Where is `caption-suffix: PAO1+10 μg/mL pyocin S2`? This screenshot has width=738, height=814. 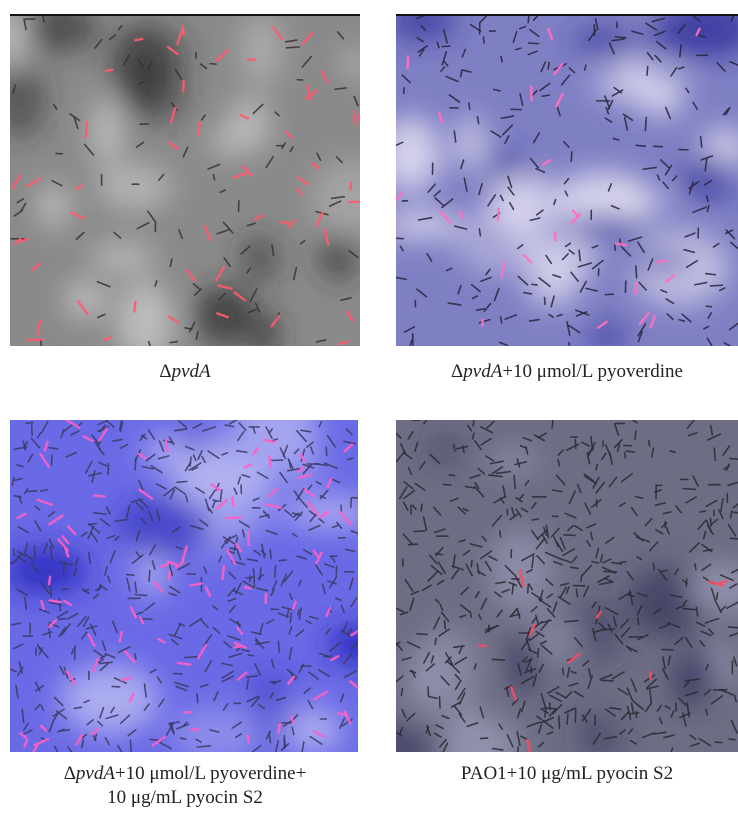 caption-suffix: PAO1+10 μg/mL pyocin S2 is located at coordinates (567, 773).